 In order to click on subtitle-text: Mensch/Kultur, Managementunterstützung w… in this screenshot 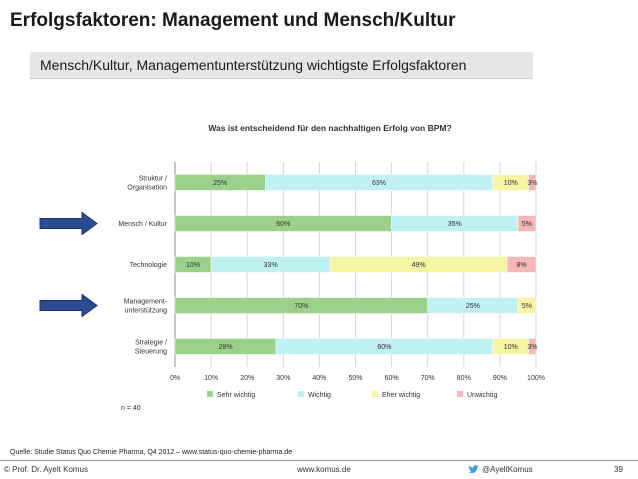, I will do `click(253, 65)`.